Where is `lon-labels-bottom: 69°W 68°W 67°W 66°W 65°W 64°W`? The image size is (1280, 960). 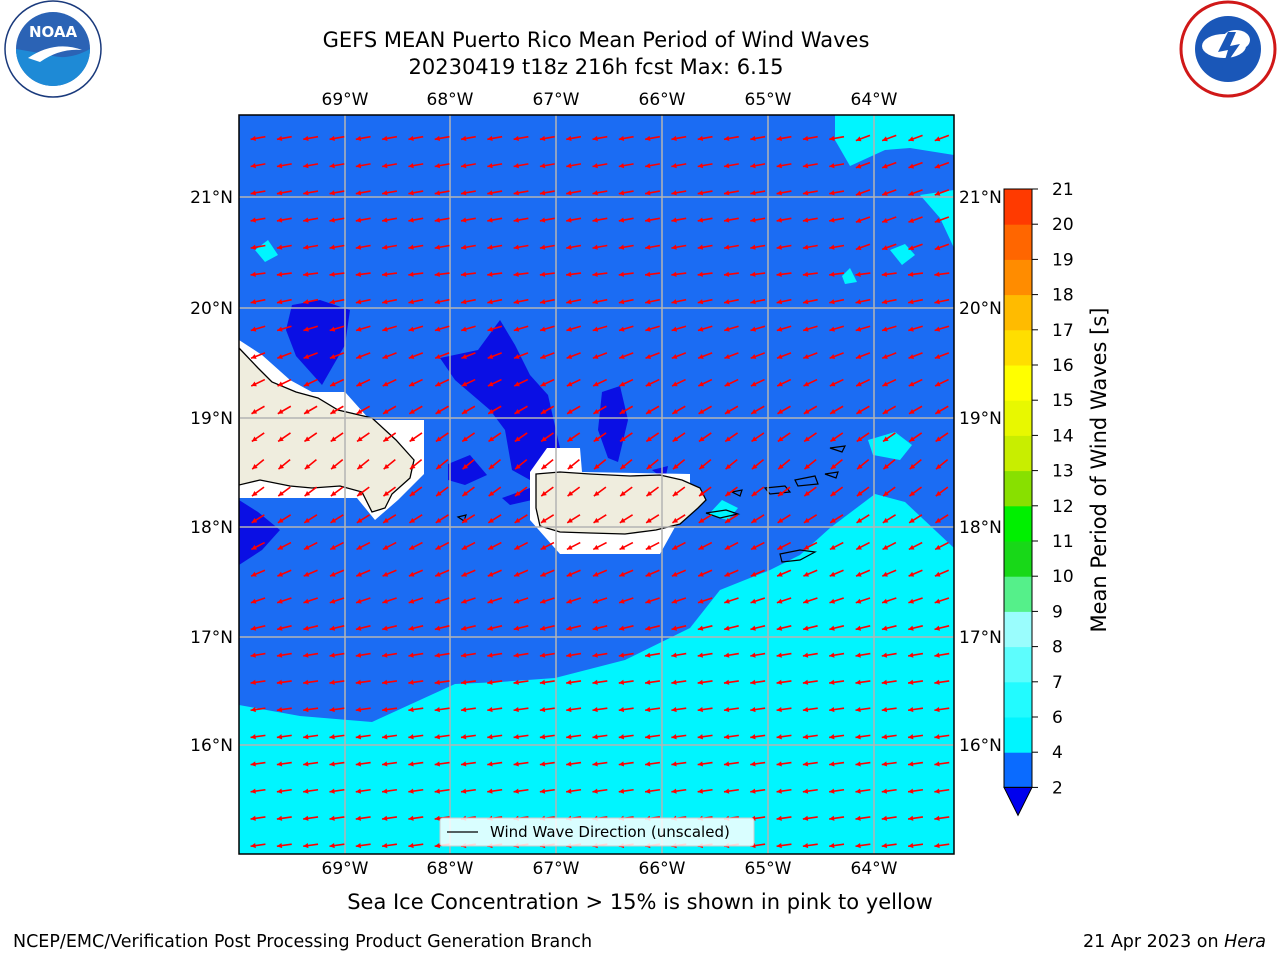
lon-labels-bottom: 69°W 68°W 67°W 66°W 65°W 64°W is located at coordinates (610, 869).